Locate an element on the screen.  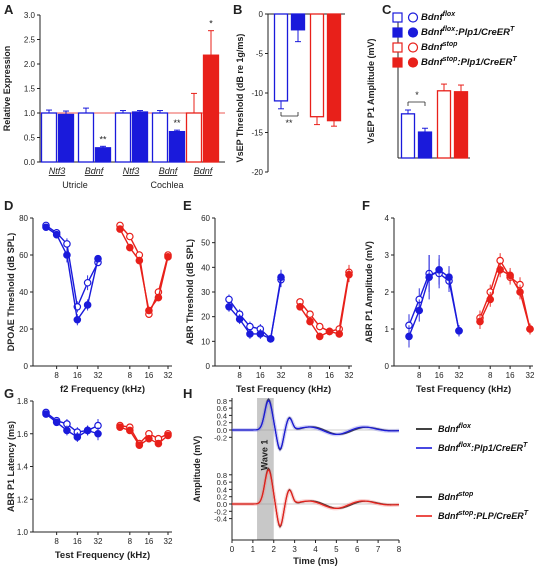
a-y-tick-label: 3.0 is located at coordinates (30, 15).